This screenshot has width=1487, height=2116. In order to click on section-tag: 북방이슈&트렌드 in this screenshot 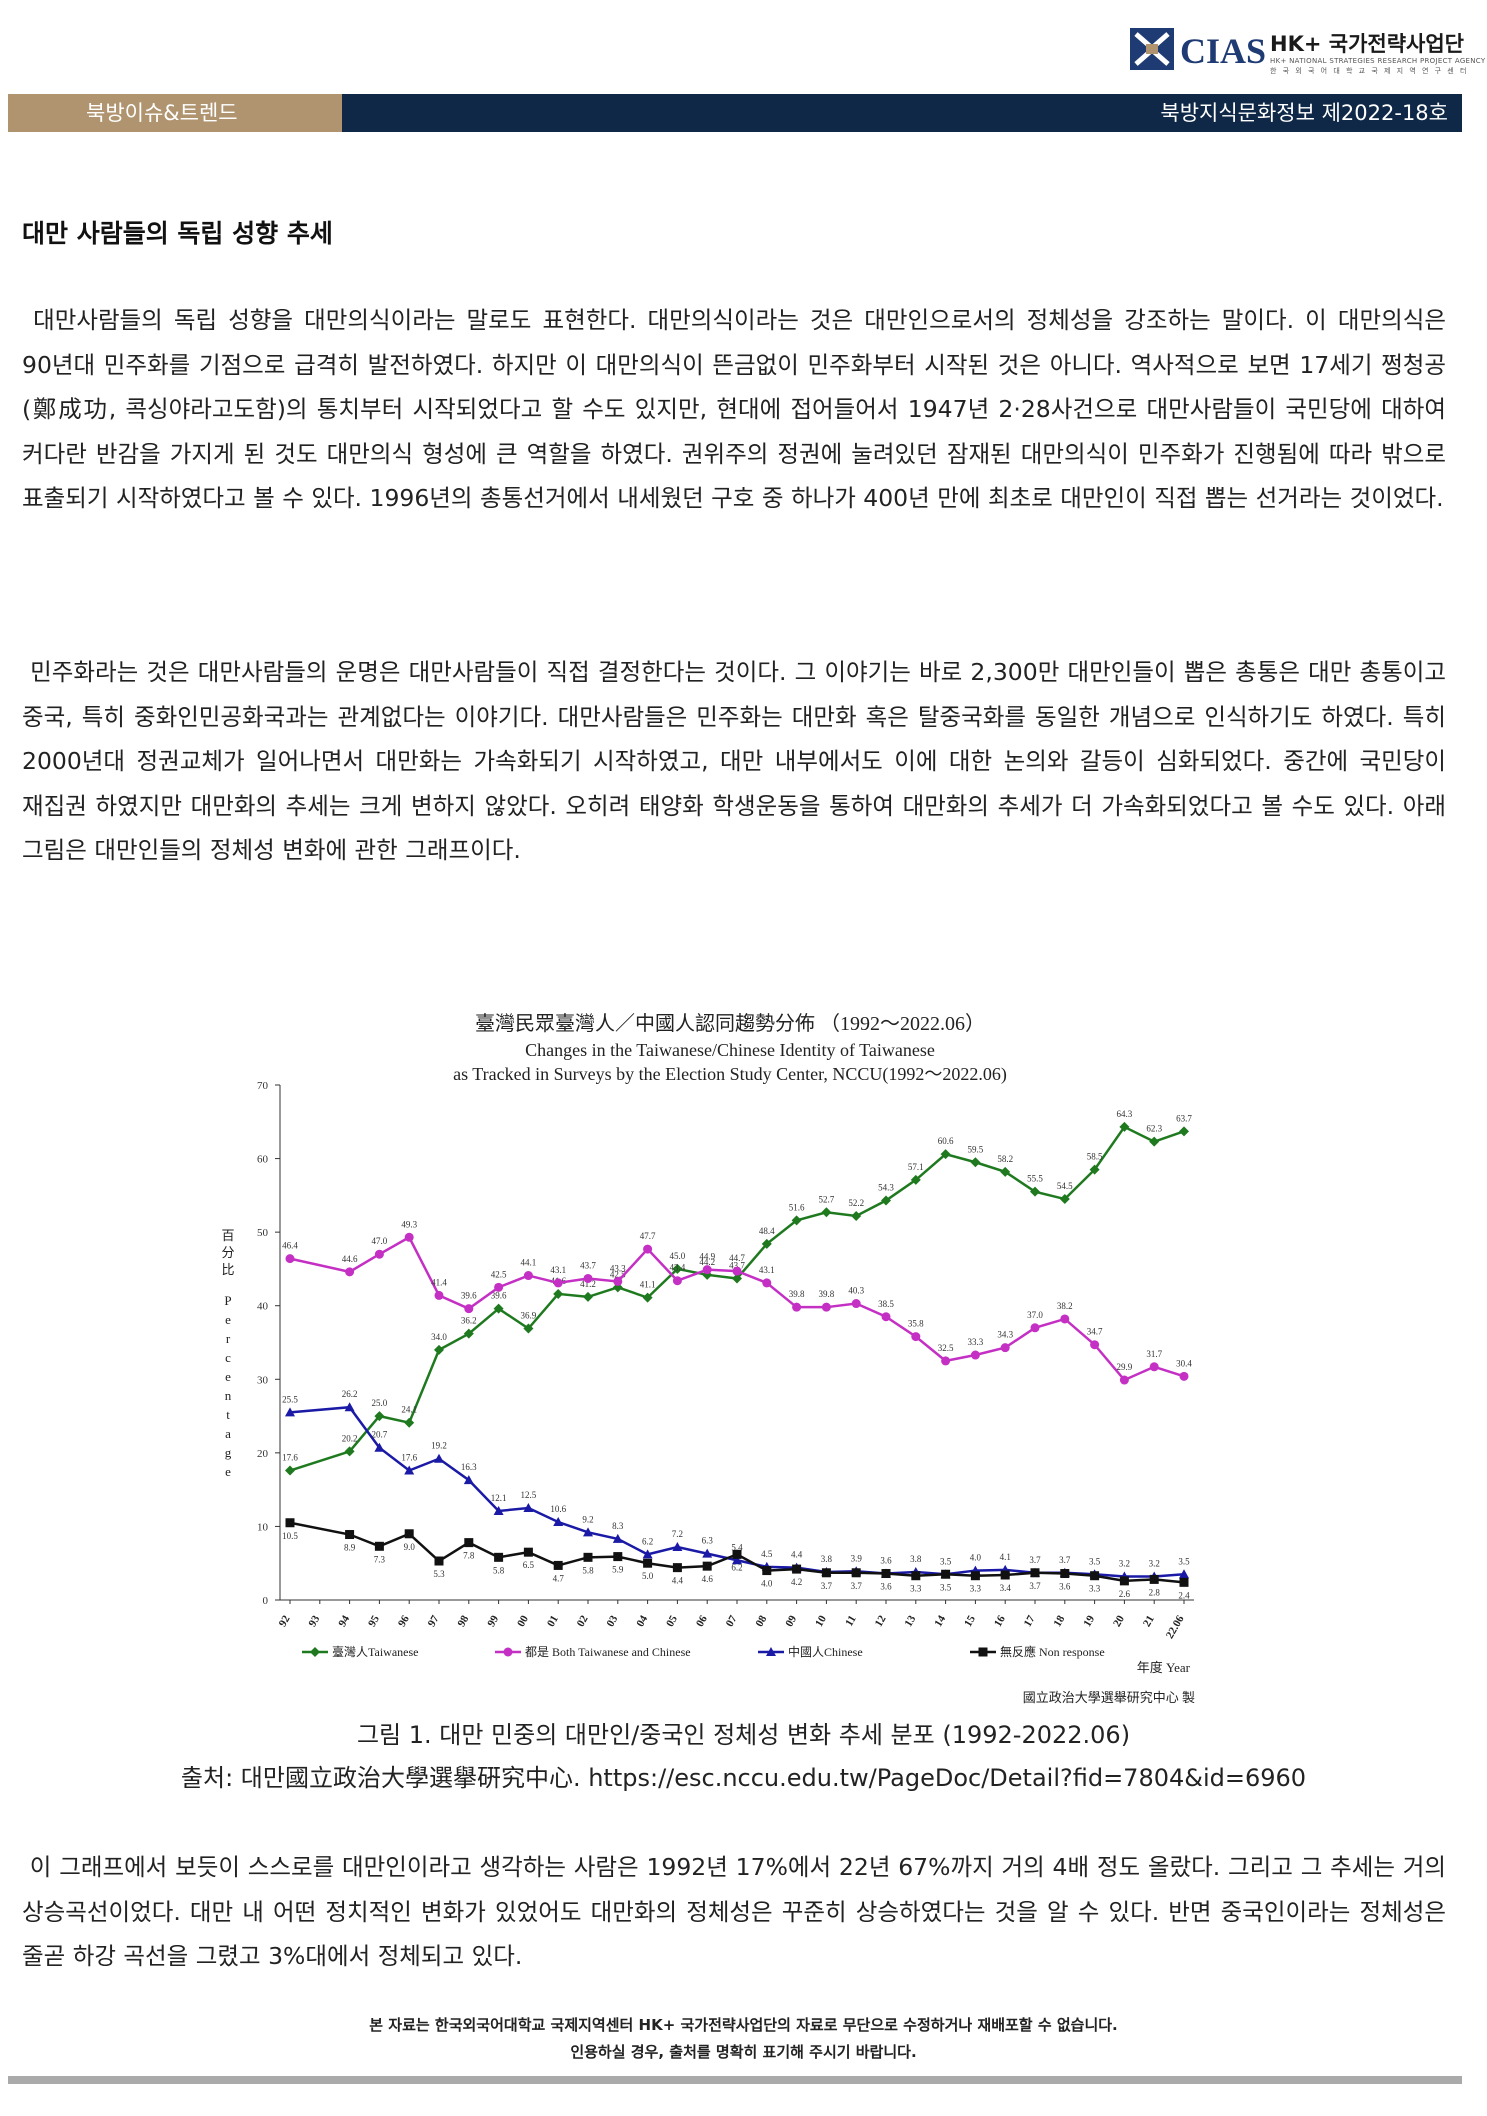, I will do `click(175, 113)`.